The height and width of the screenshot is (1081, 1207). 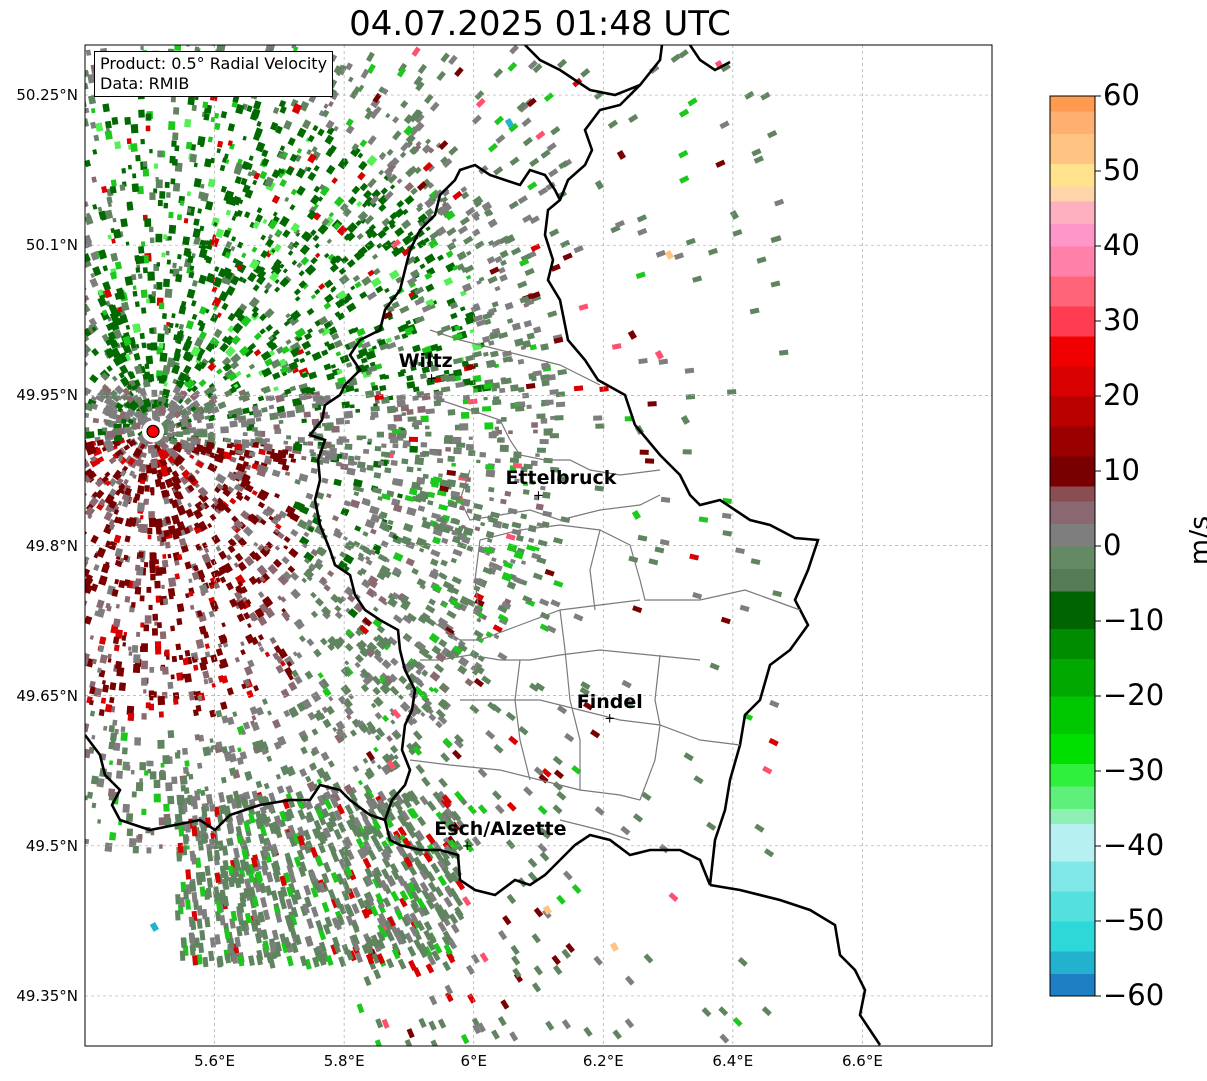 I want to click on lon-tick-label: 6.6°E, so click(x=862, y=1061).